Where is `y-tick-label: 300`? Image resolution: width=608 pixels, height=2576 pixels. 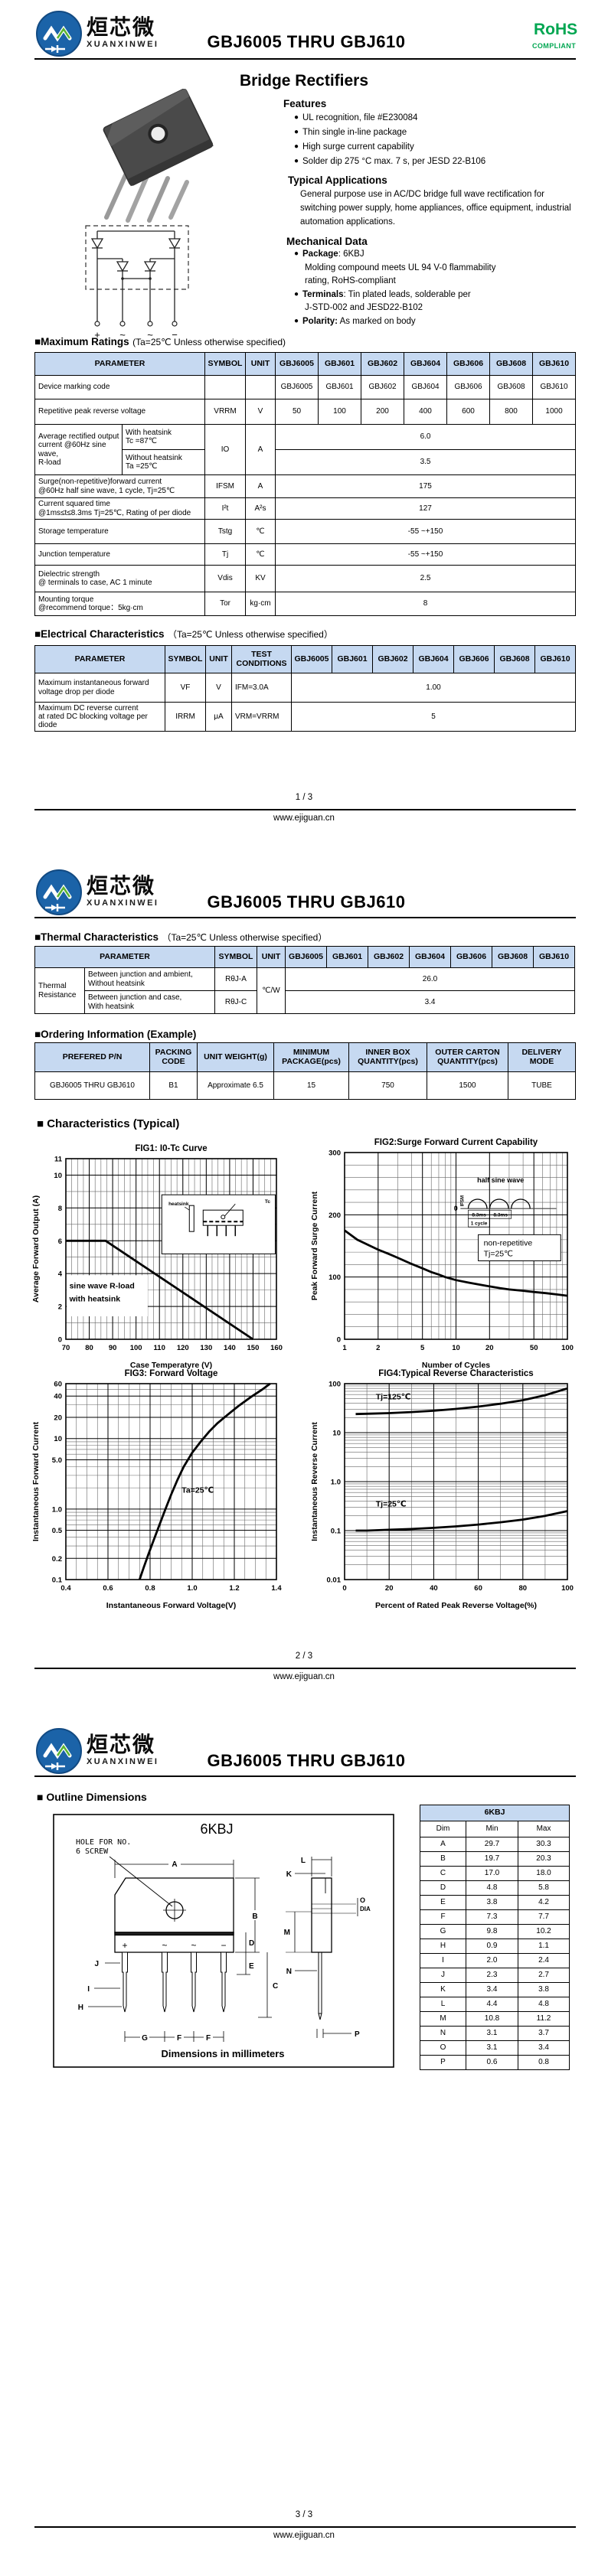
y-tick-label: 300 is located at coordinates (335, 1153).